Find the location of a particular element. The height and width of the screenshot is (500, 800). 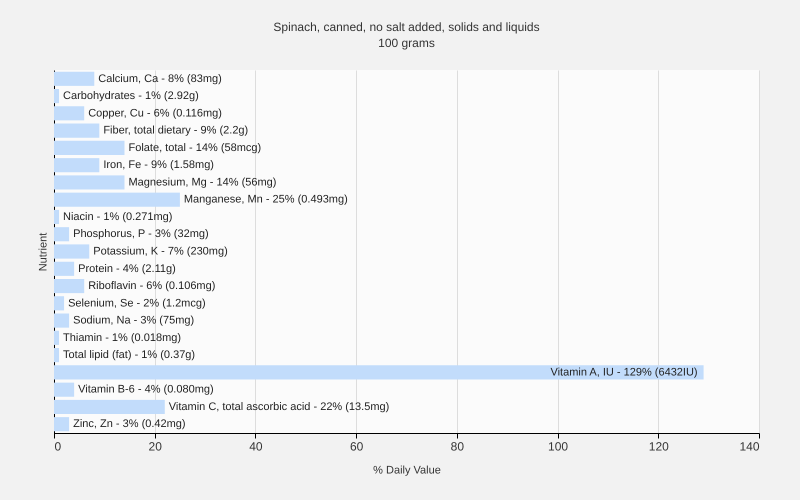

y-tick-label: Magnesium, Mg - 14% (56mg) is located at coordinates (202, 182).